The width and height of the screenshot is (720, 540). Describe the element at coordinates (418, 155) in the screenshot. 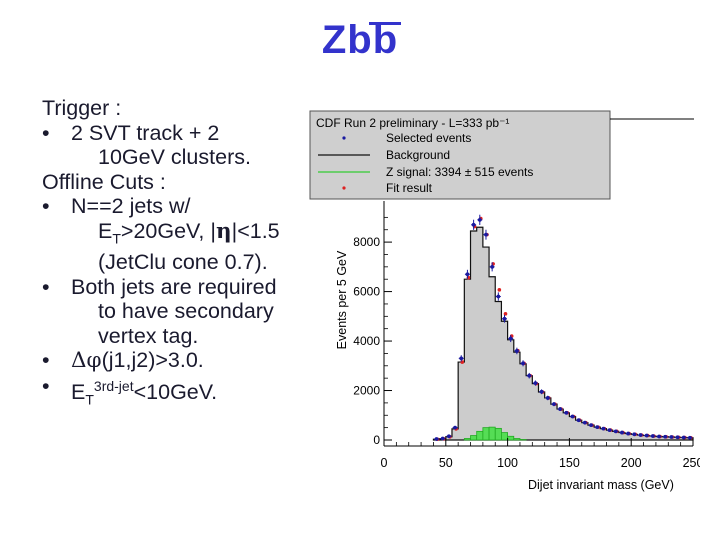

I see `legend-entry-background: Background` at that location.